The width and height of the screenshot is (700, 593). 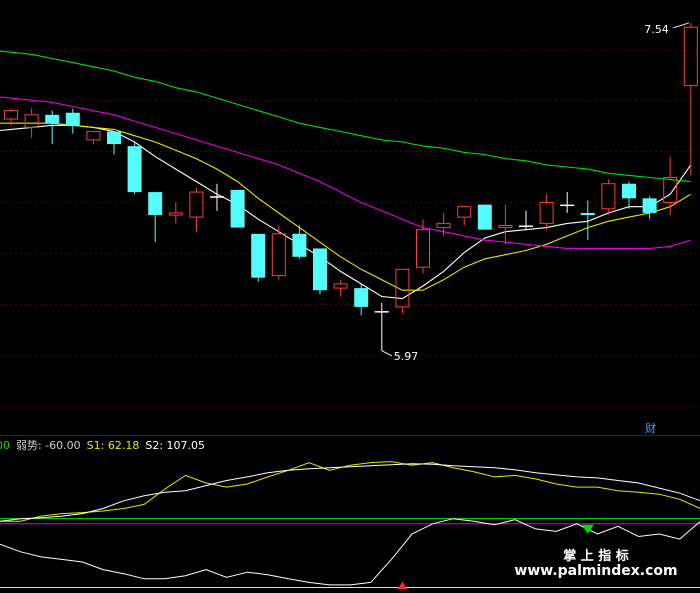 I want to click on indicator-legend: 00 弱势: -60.00 S1: 62.18 S2: 107.05, so click(x=102, y=445).